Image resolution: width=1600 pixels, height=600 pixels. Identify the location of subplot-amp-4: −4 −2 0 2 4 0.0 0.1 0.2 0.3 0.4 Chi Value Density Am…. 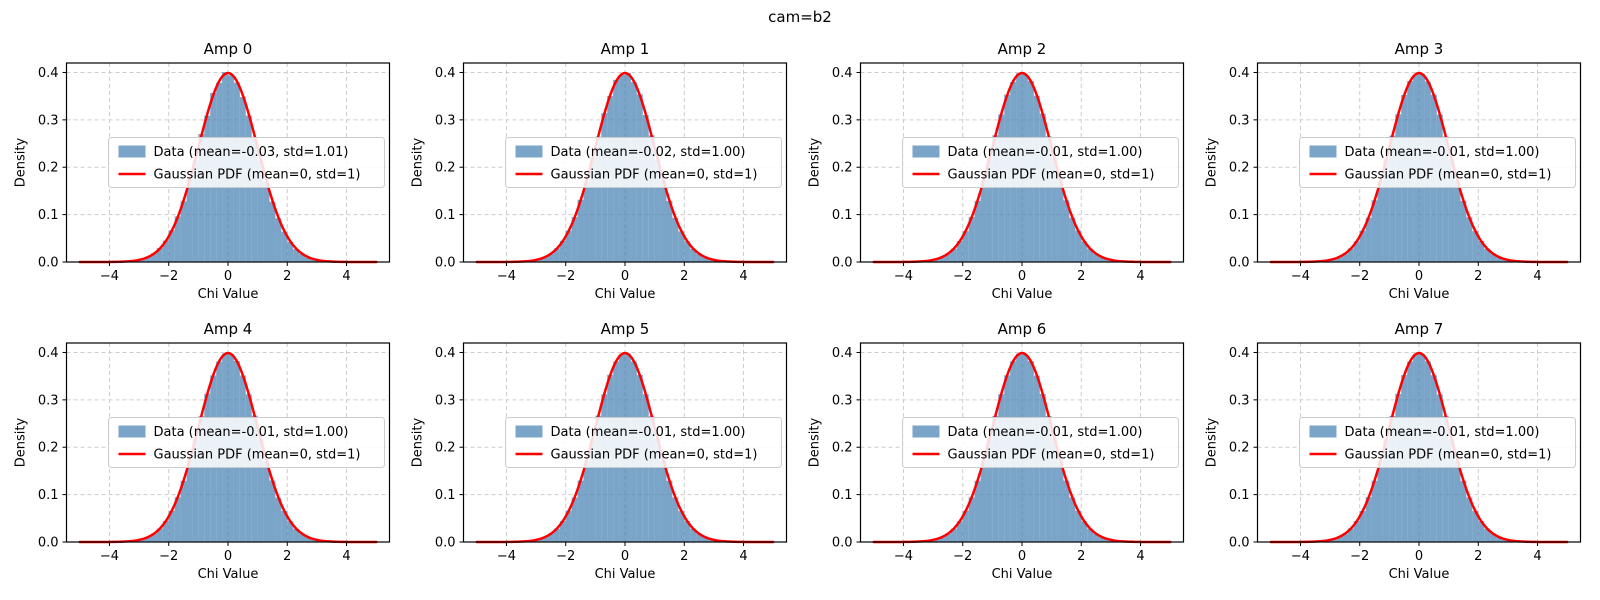
(202, 451).